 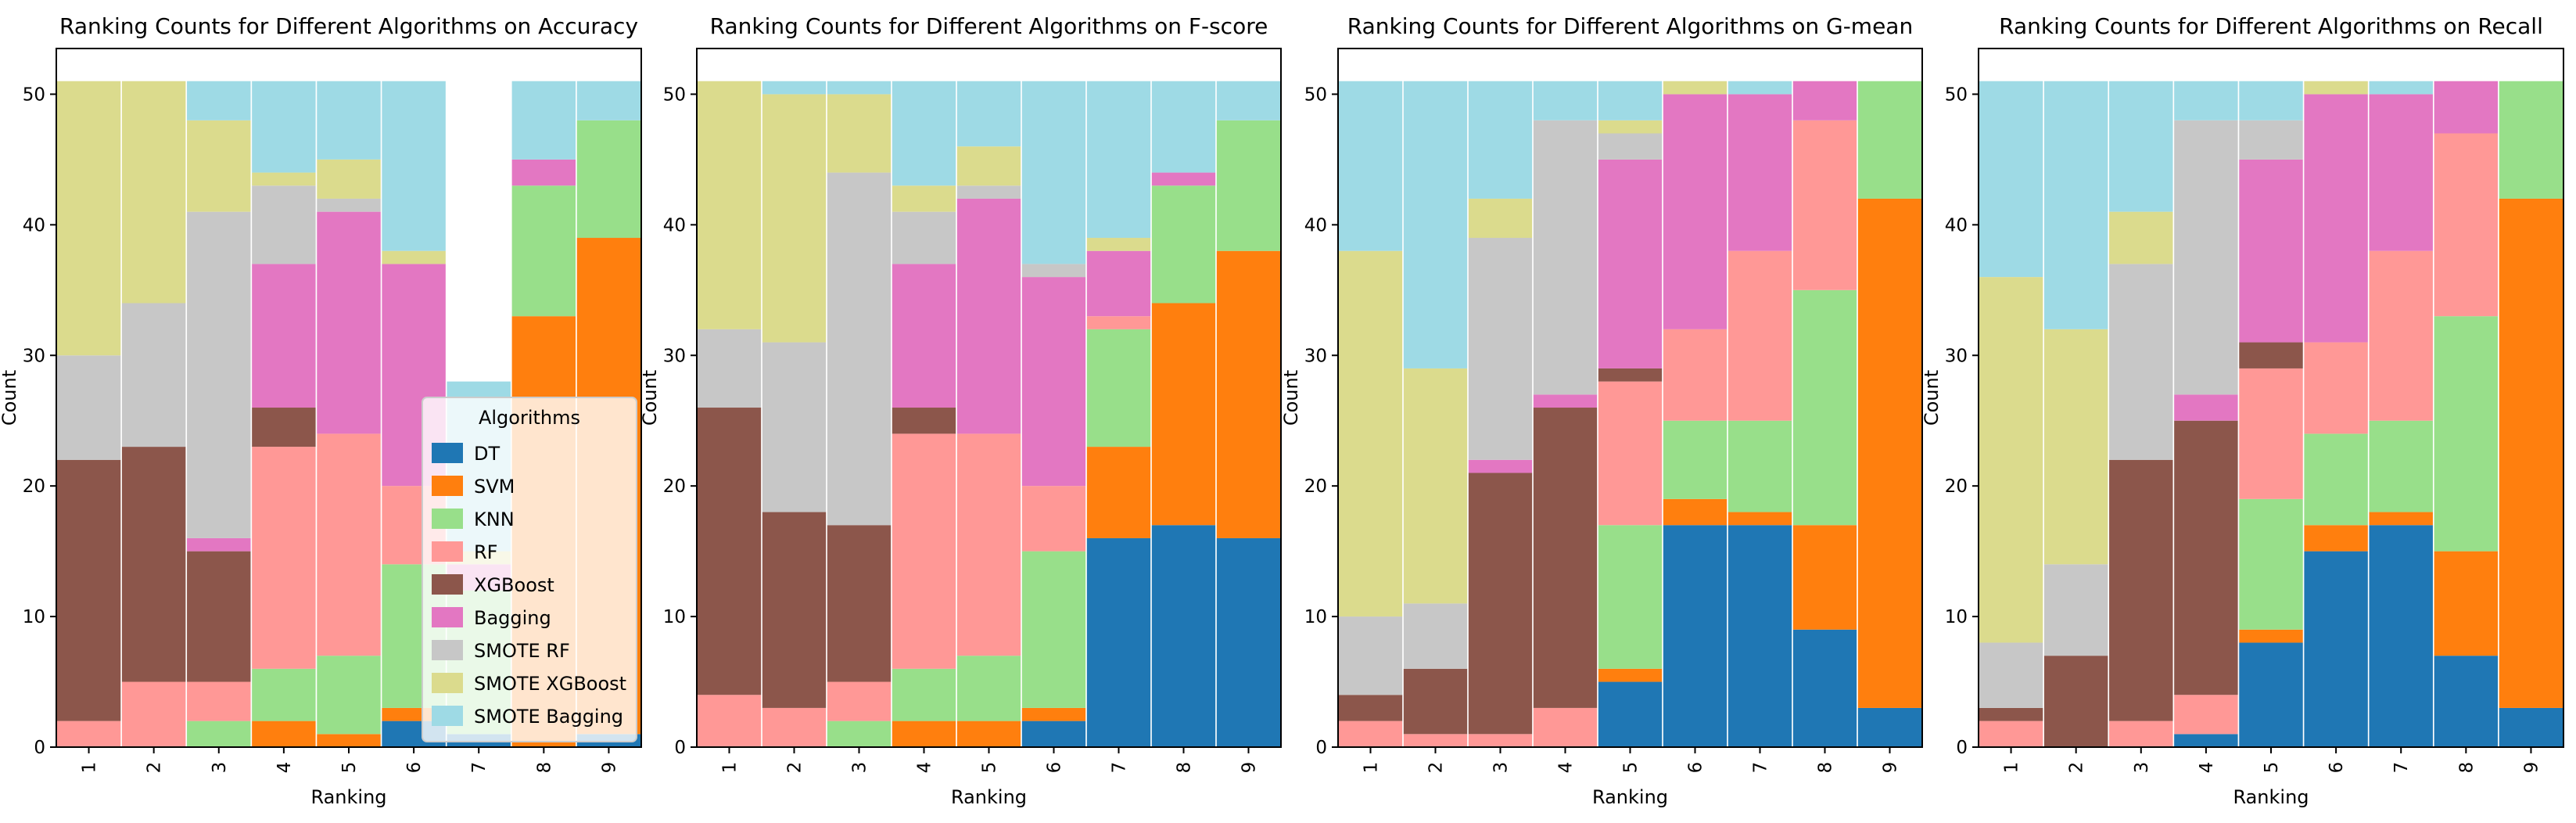 What do you see at coordinates (529, 569) in the screenshot?
I see `legend-box` at bounding box center [529, 569].